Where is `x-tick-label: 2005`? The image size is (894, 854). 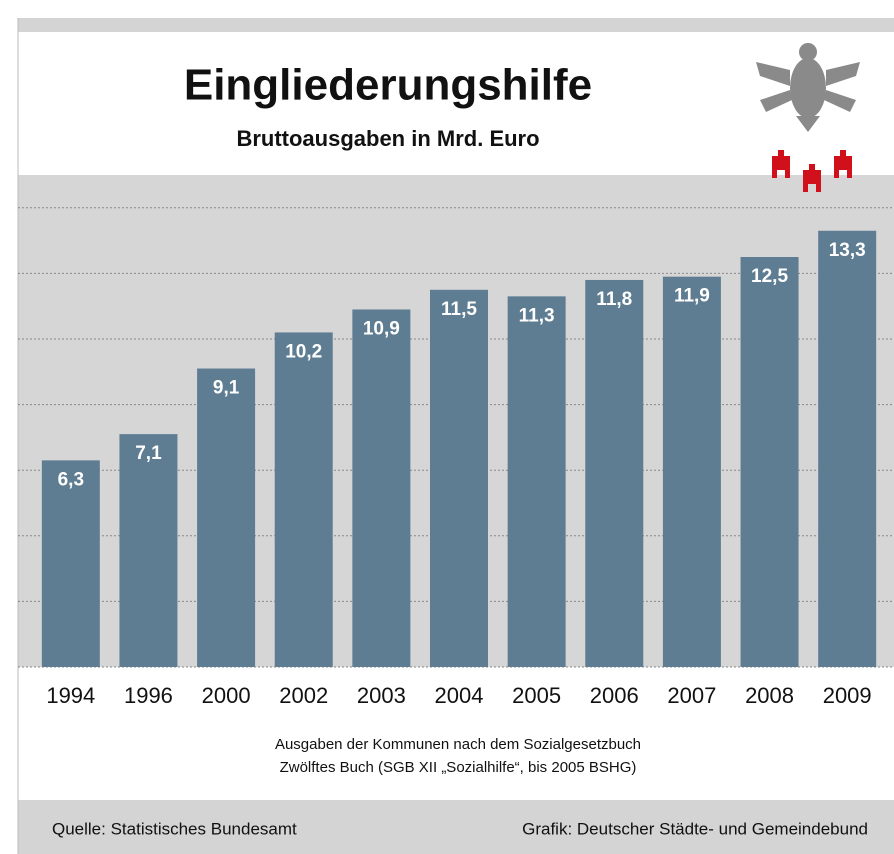 x-tick-label: 2005 is located at coordinates (536, 695).